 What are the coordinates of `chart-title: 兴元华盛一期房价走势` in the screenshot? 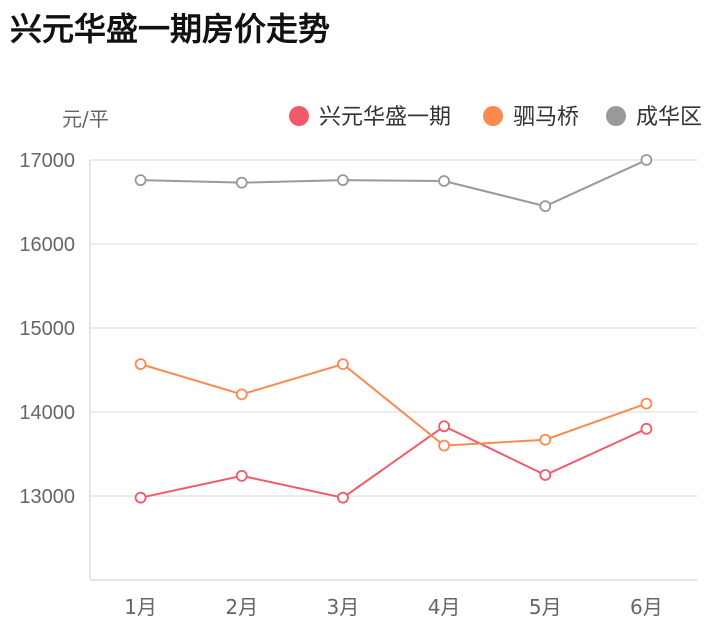 It's located at (170, 29).